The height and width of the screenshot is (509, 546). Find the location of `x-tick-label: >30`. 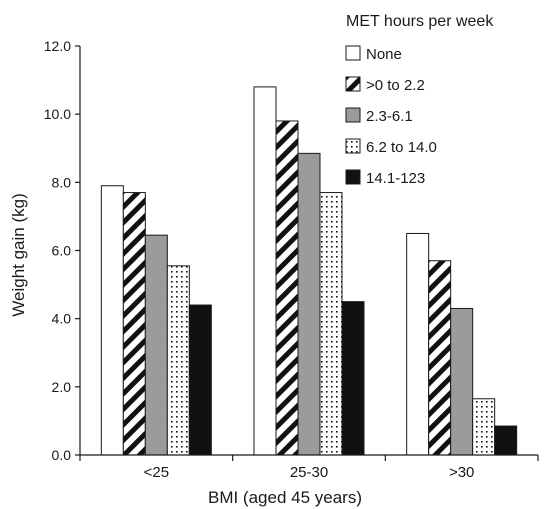

x-tick-label: >30 is located at coordinates (461, 472).